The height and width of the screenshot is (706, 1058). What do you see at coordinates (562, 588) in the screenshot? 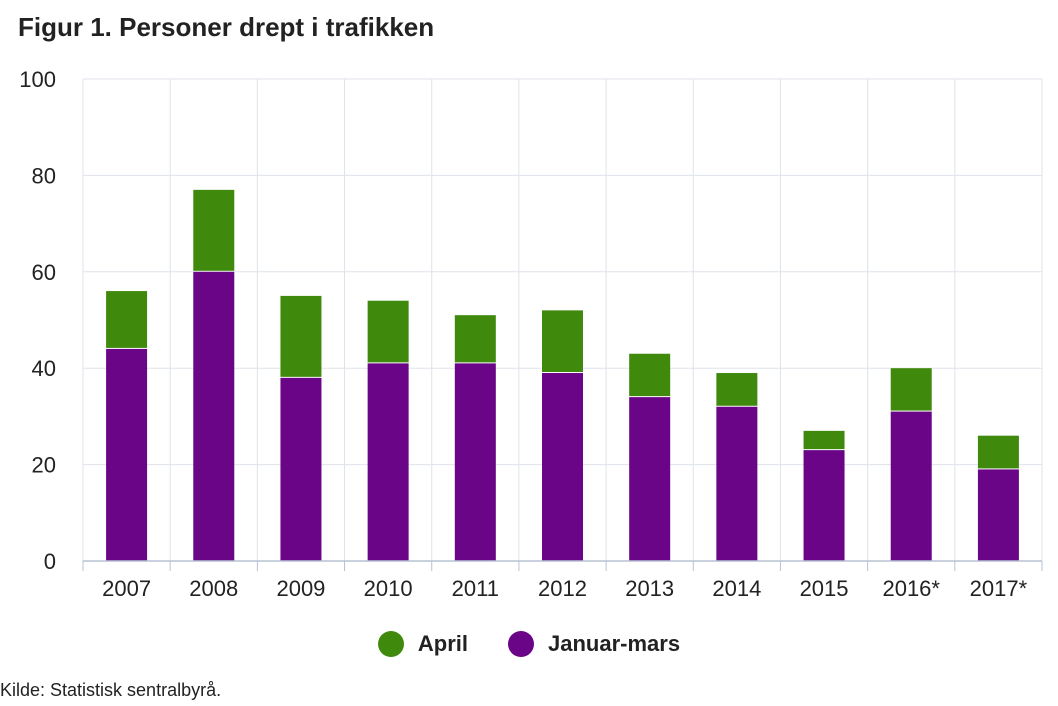
I see `x-tick-label: 2012` at bounding box center [562, 588].